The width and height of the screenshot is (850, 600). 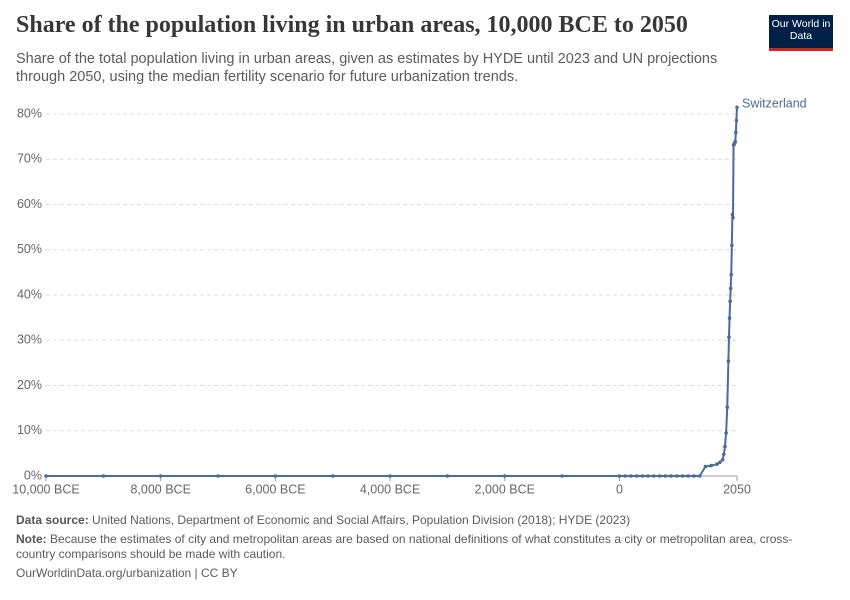 I want to click on x-tick-label: 4,000 BCE, so click(x=390, y=489).